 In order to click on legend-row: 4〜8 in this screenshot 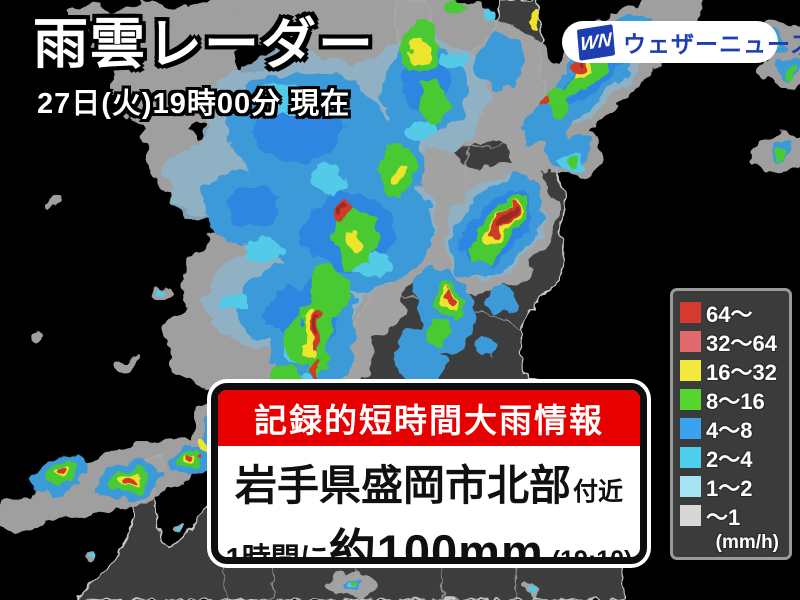, I will do `click(734, 428)`.